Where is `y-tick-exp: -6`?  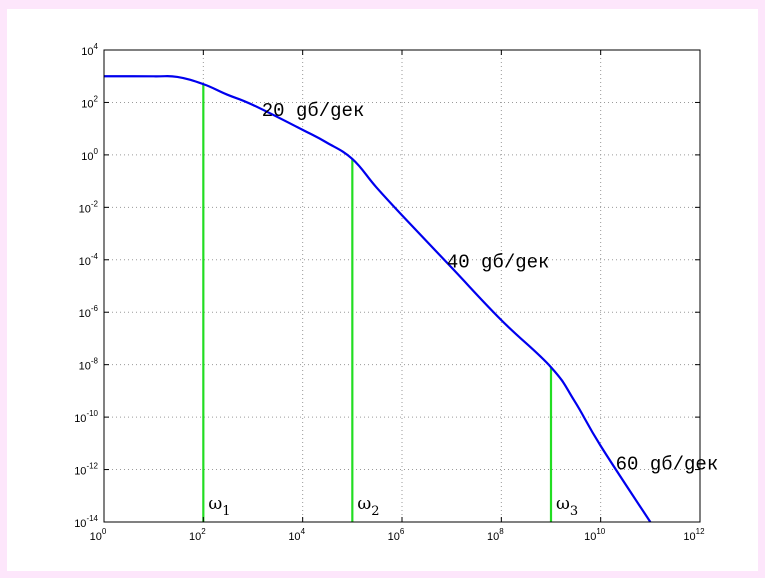 y-tick-exp: -6 is located at coordinates (95, 308).